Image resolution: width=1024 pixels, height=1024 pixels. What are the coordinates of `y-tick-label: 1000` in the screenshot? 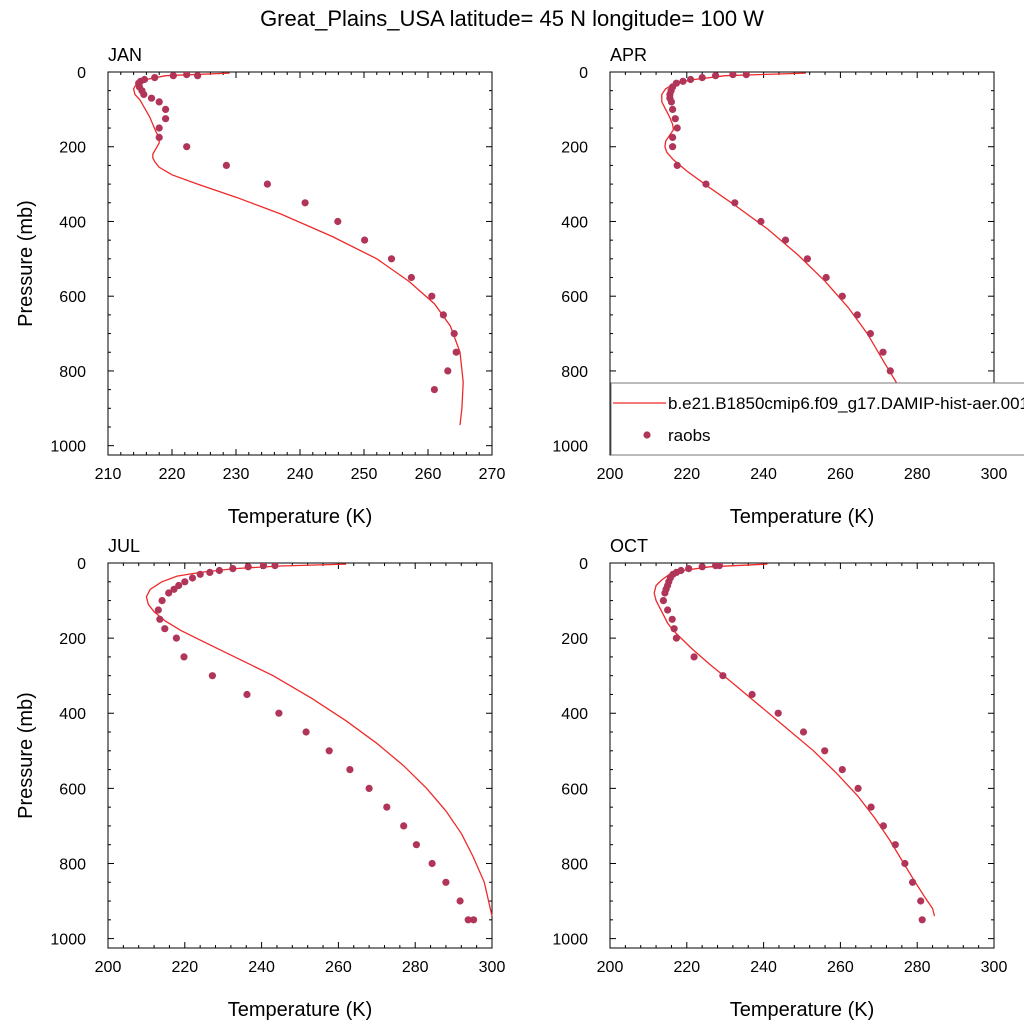 It's located at (68, 447).